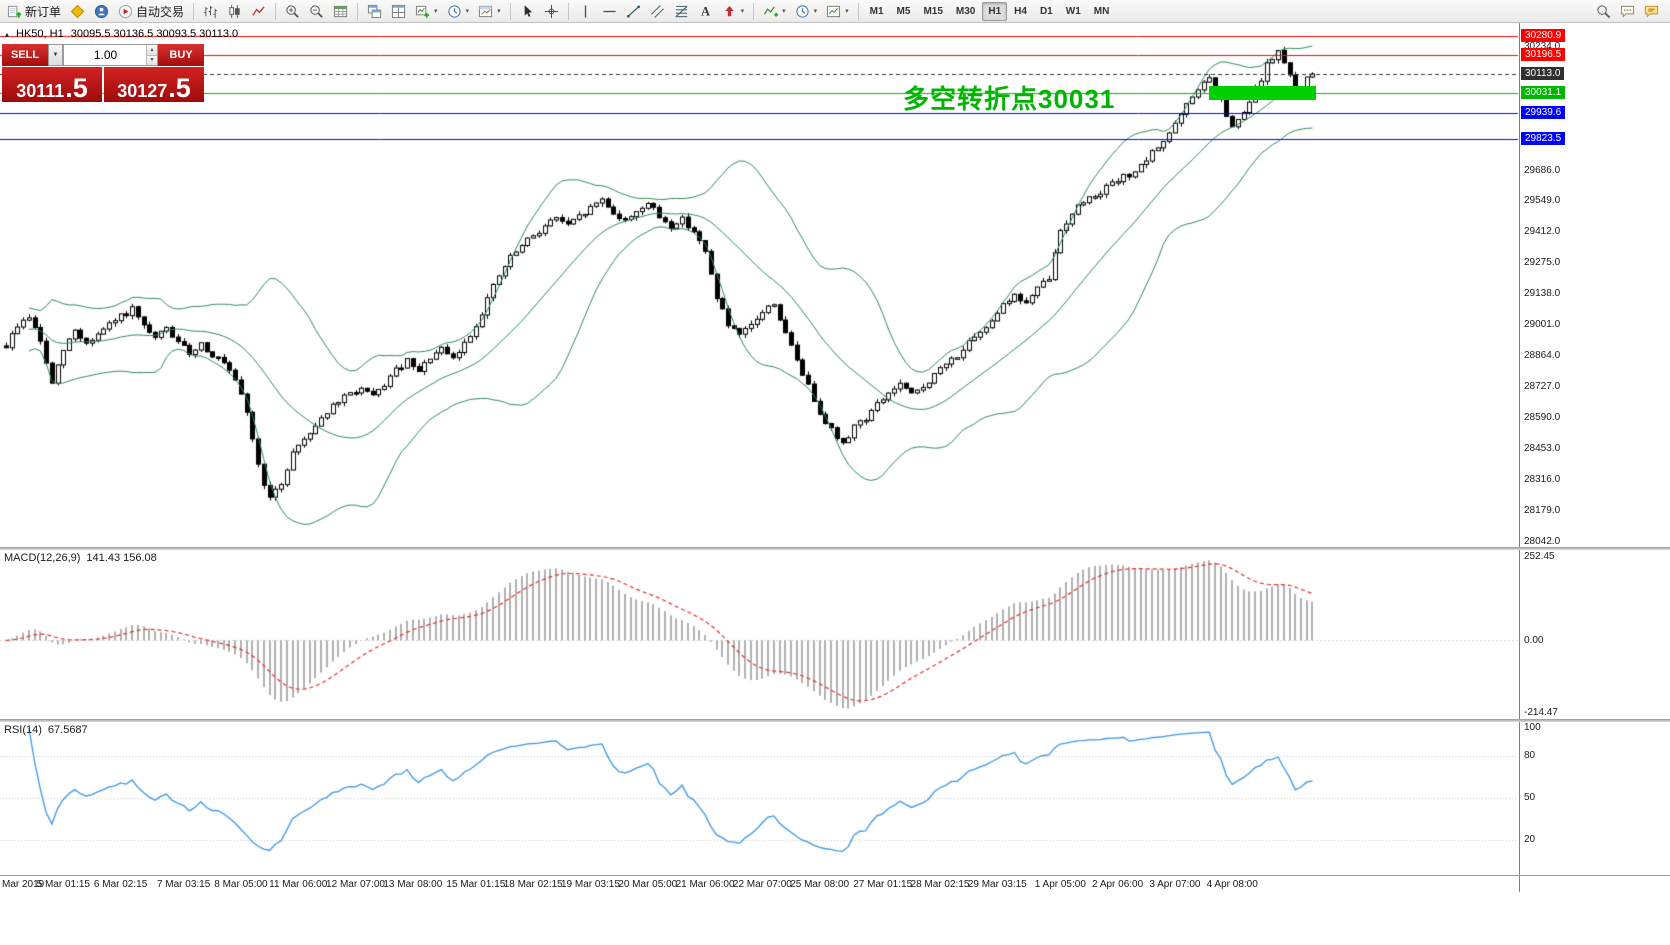 The height and width of the screenshot is (945, 1670). I want to click on price-tick-label: 29275.0, so click(1542, 263).